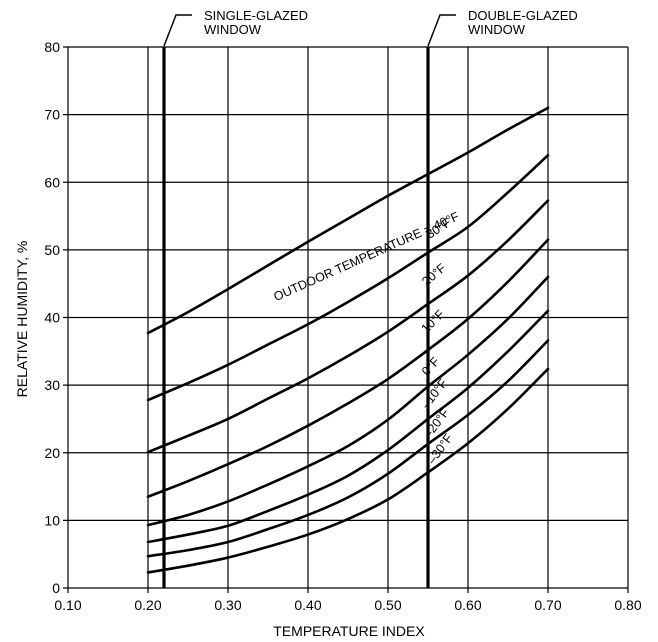 This screenshot has width=658, height=642. I want to click on x-tick-label: 0.80, so click(627, 605).